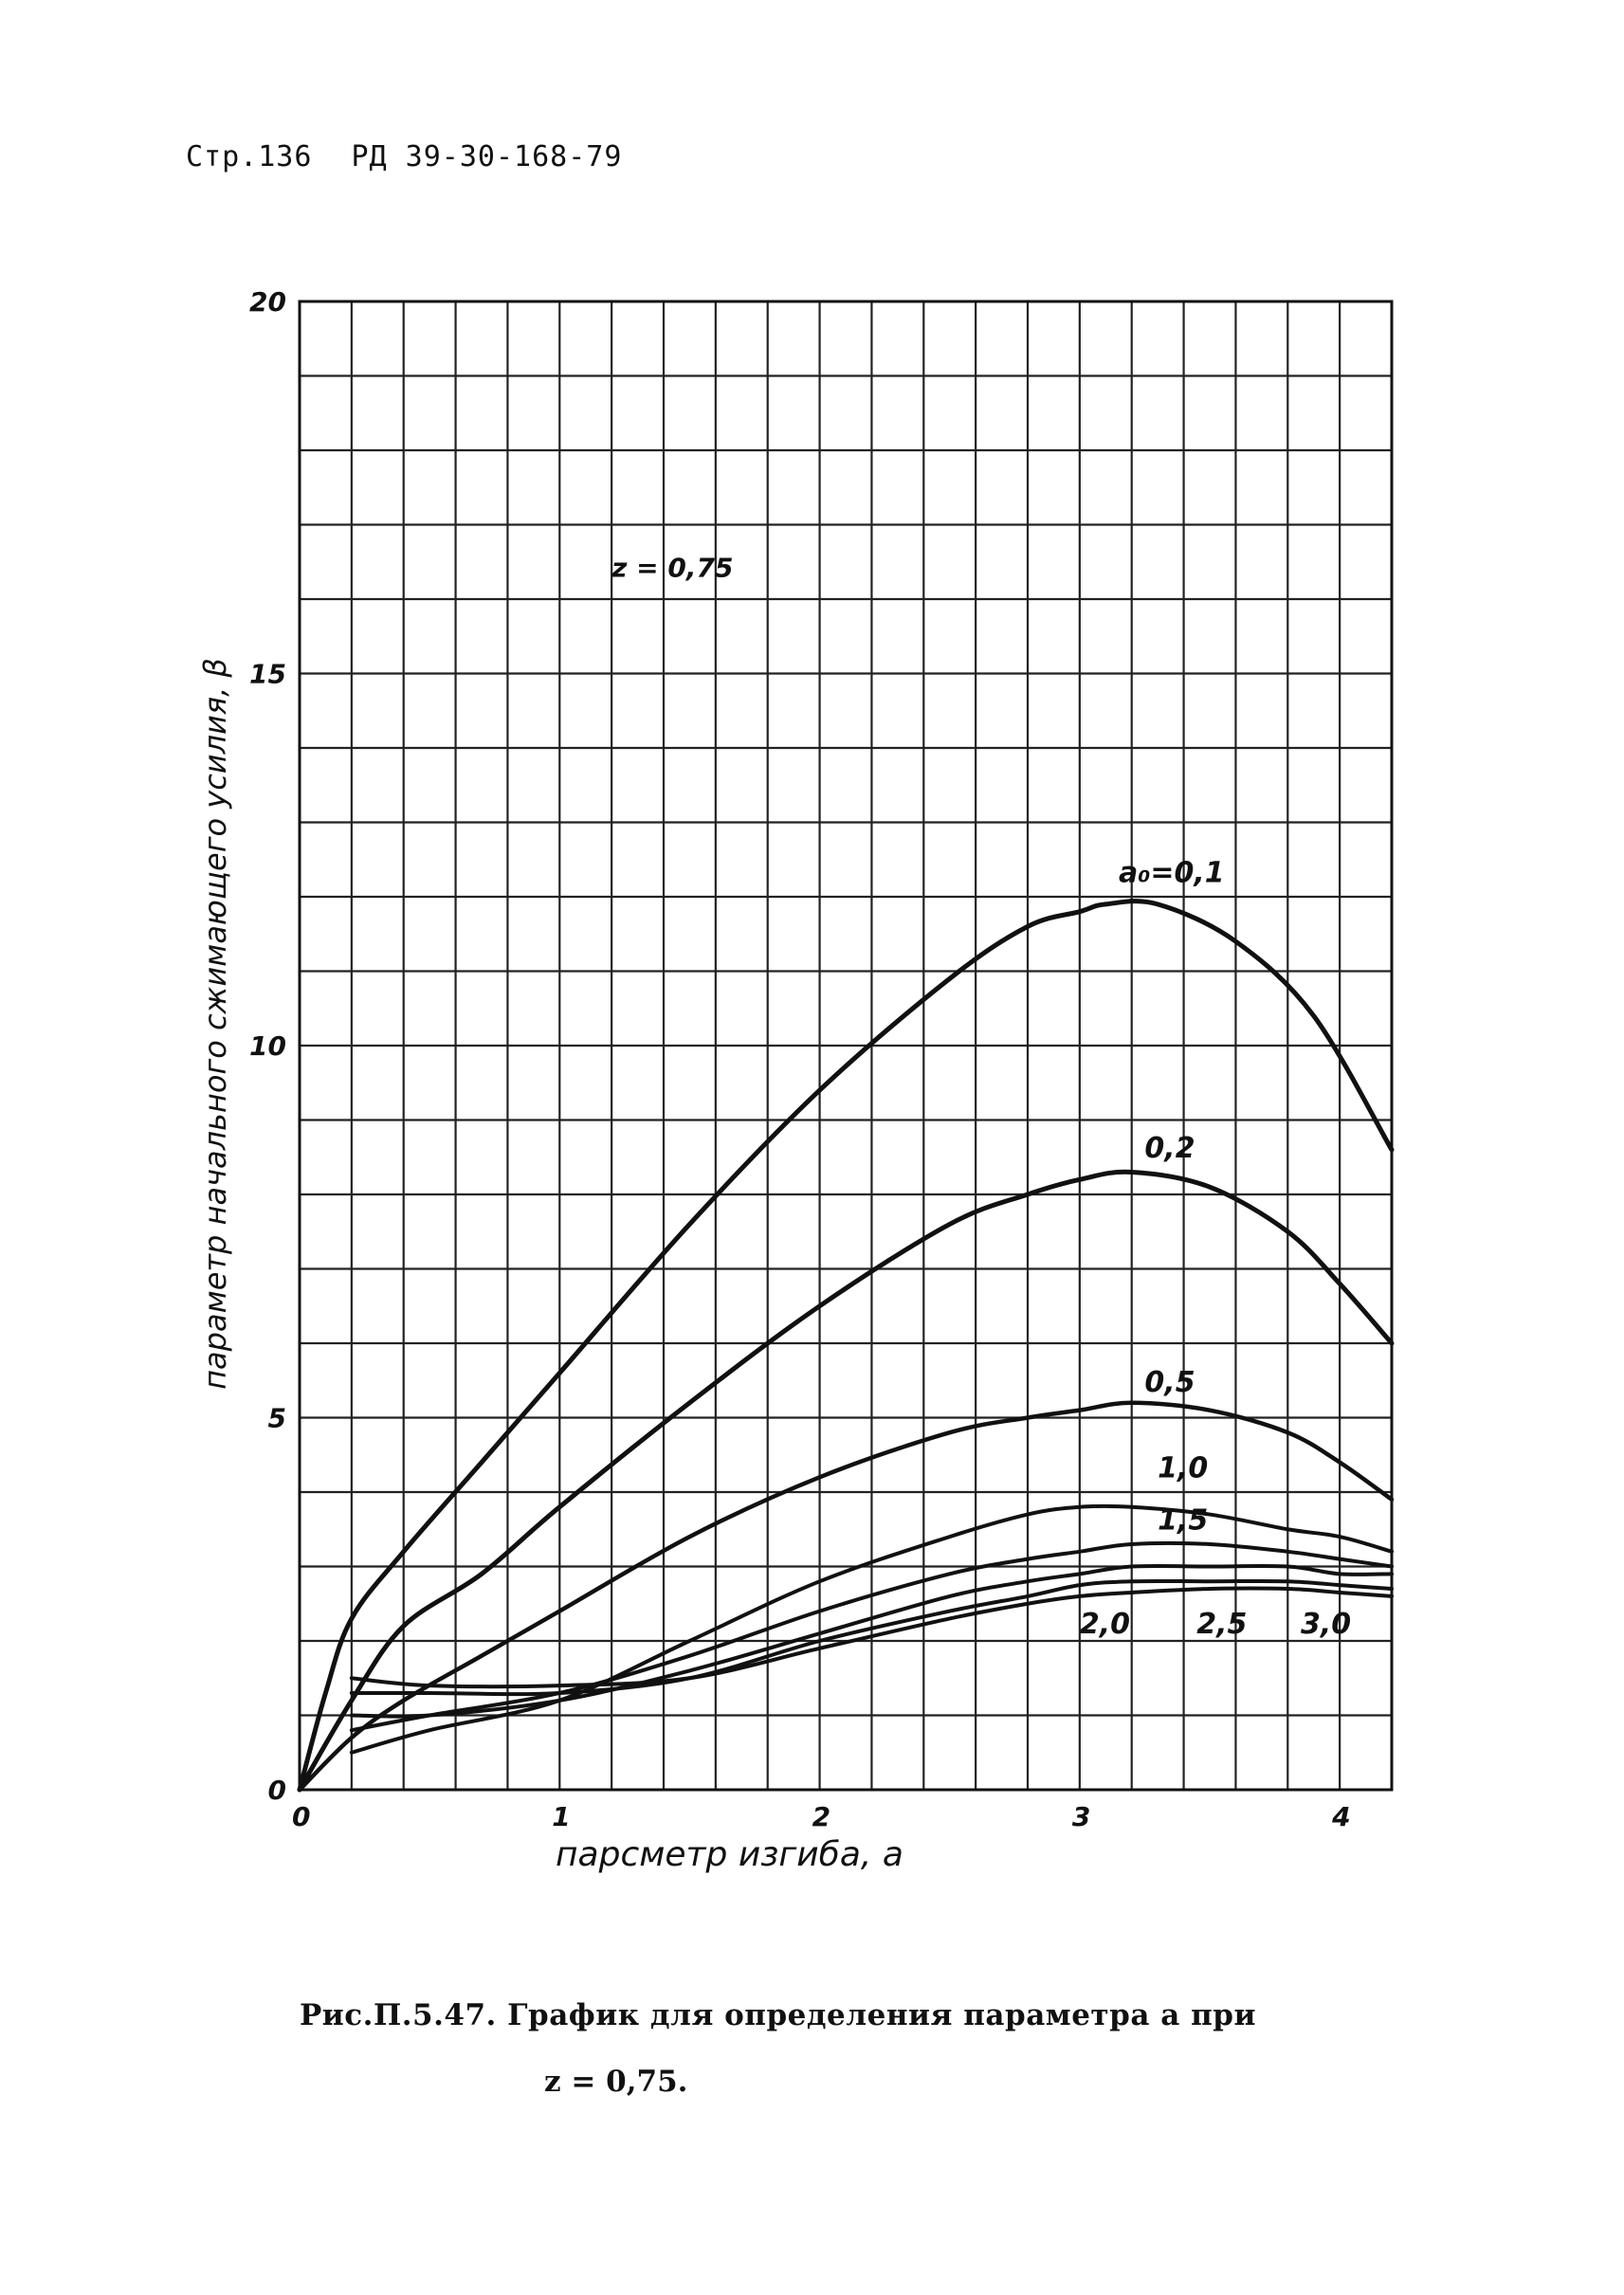 This screenshot has height=2295, width=1624. What do you see at coordinates (616, 2082) in the screenshot?
I see `figure-caption-line2: z = 0,75.` at bounding box center [616, 2082].